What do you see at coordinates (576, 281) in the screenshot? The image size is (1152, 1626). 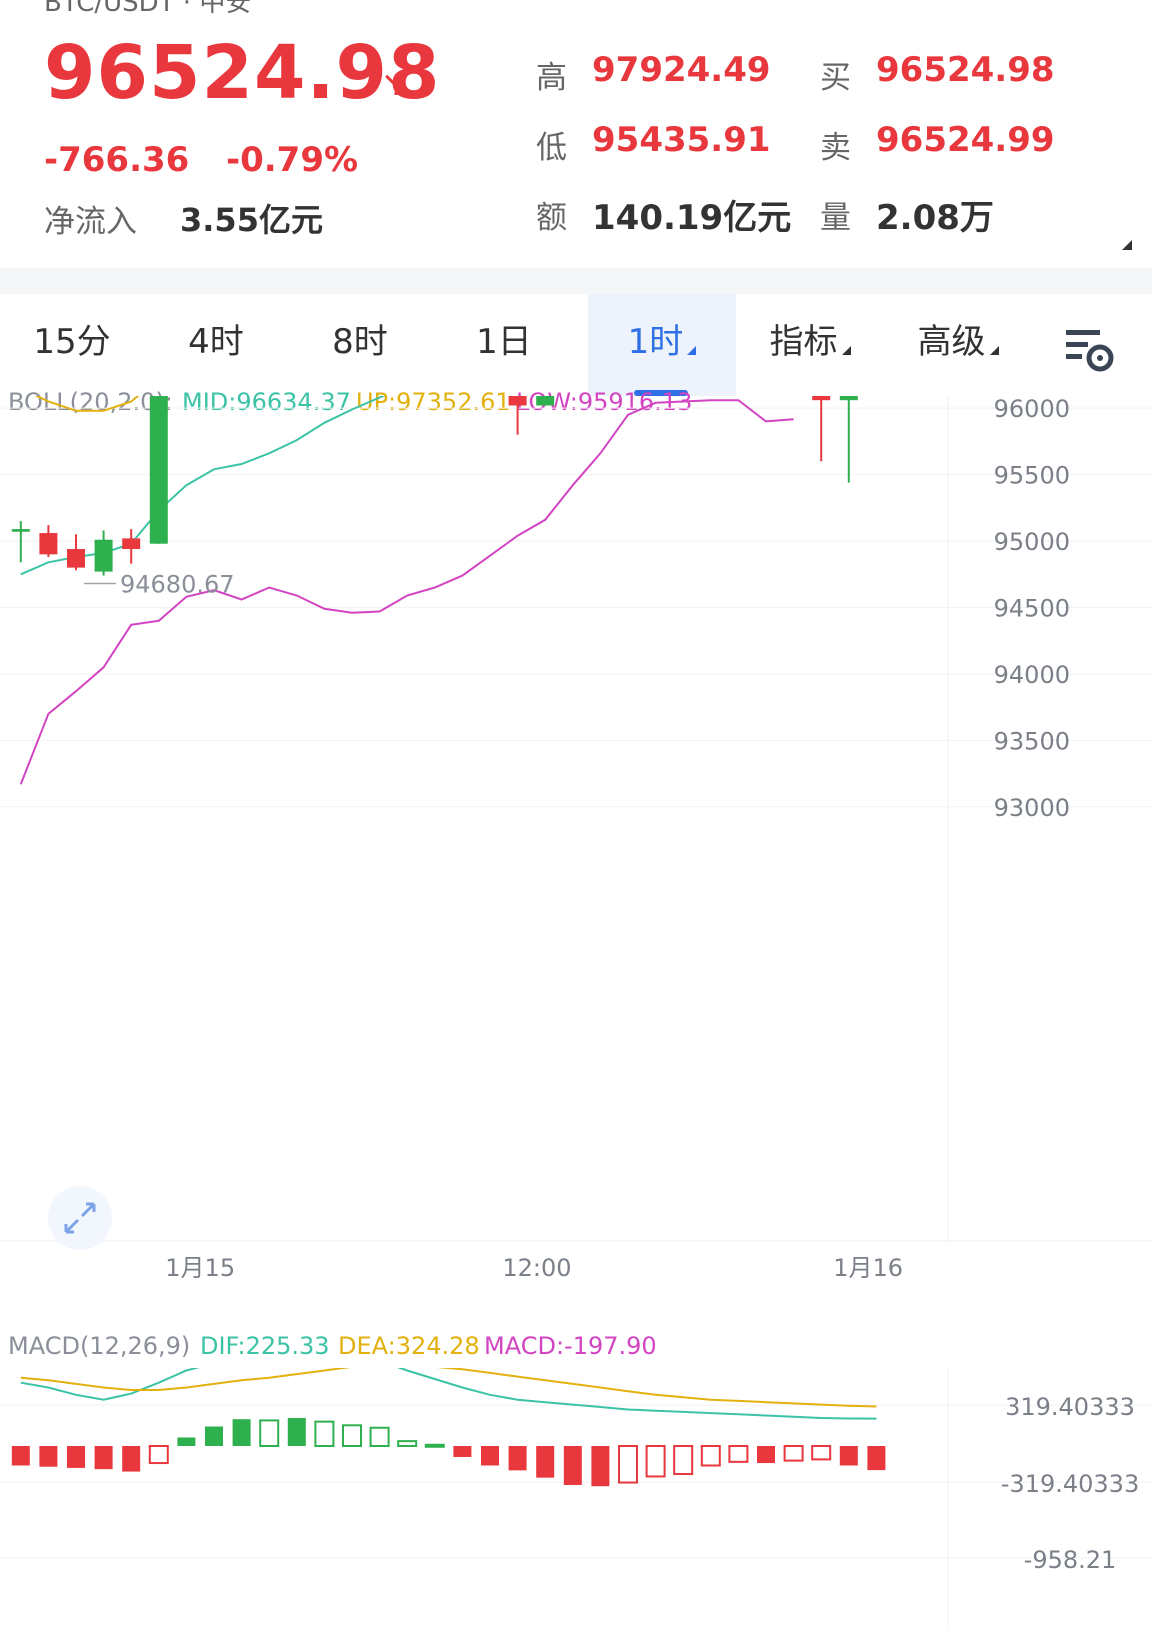 I see `section-divider` at bounding box center [576, 281].